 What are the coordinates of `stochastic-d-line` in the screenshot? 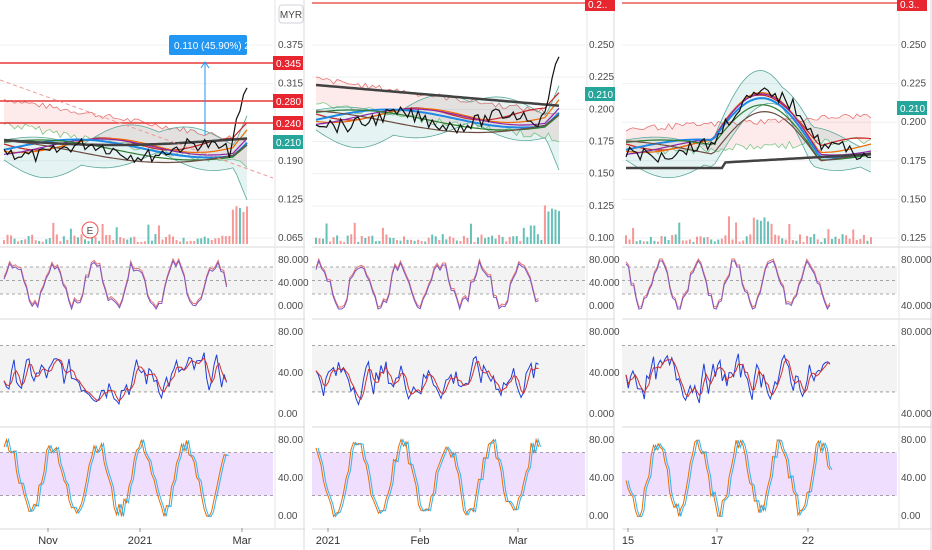 It's located at (427, 380).